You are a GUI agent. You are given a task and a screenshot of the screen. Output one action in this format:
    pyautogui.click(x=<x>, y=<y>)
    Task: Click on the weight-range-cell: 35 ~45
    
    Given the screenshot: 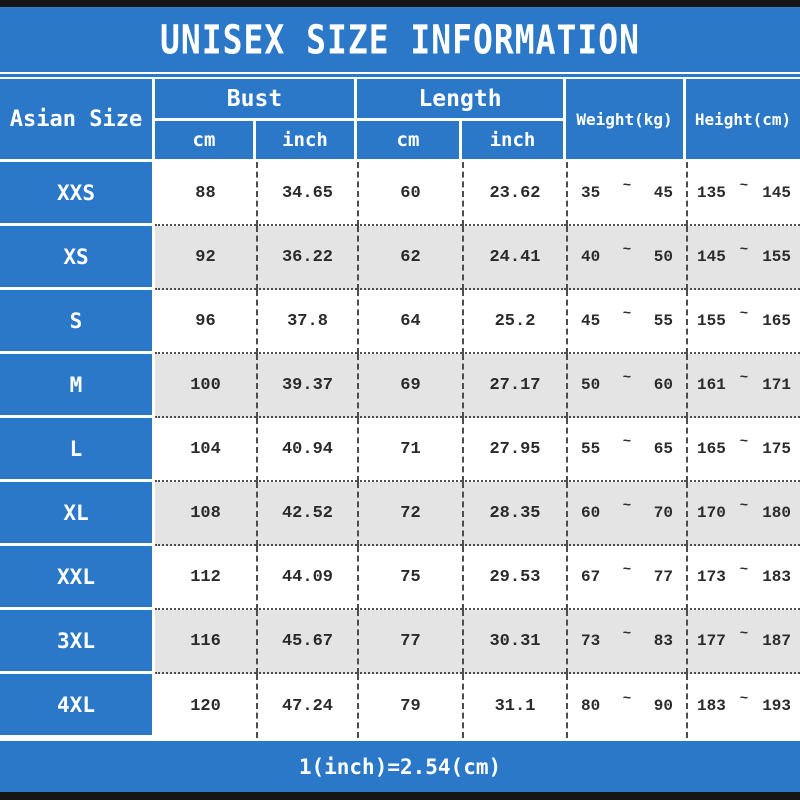 What is the action you would take?
    pyautogui.click(x=626, y=194)
    